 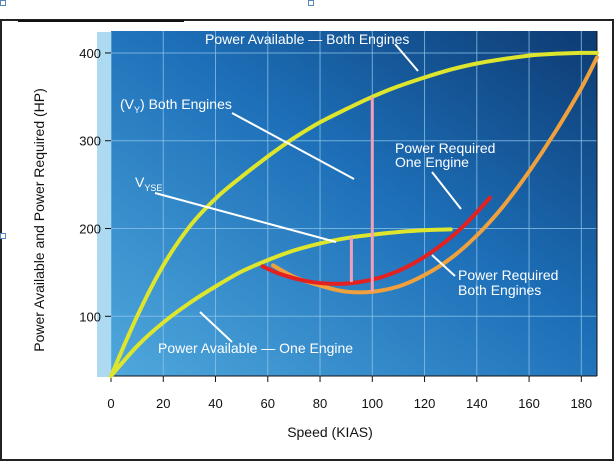 What do you see at coordinates (406, 57) in the screenshot?
I see `leader-power-available-both` at bounding box center [406, 57].